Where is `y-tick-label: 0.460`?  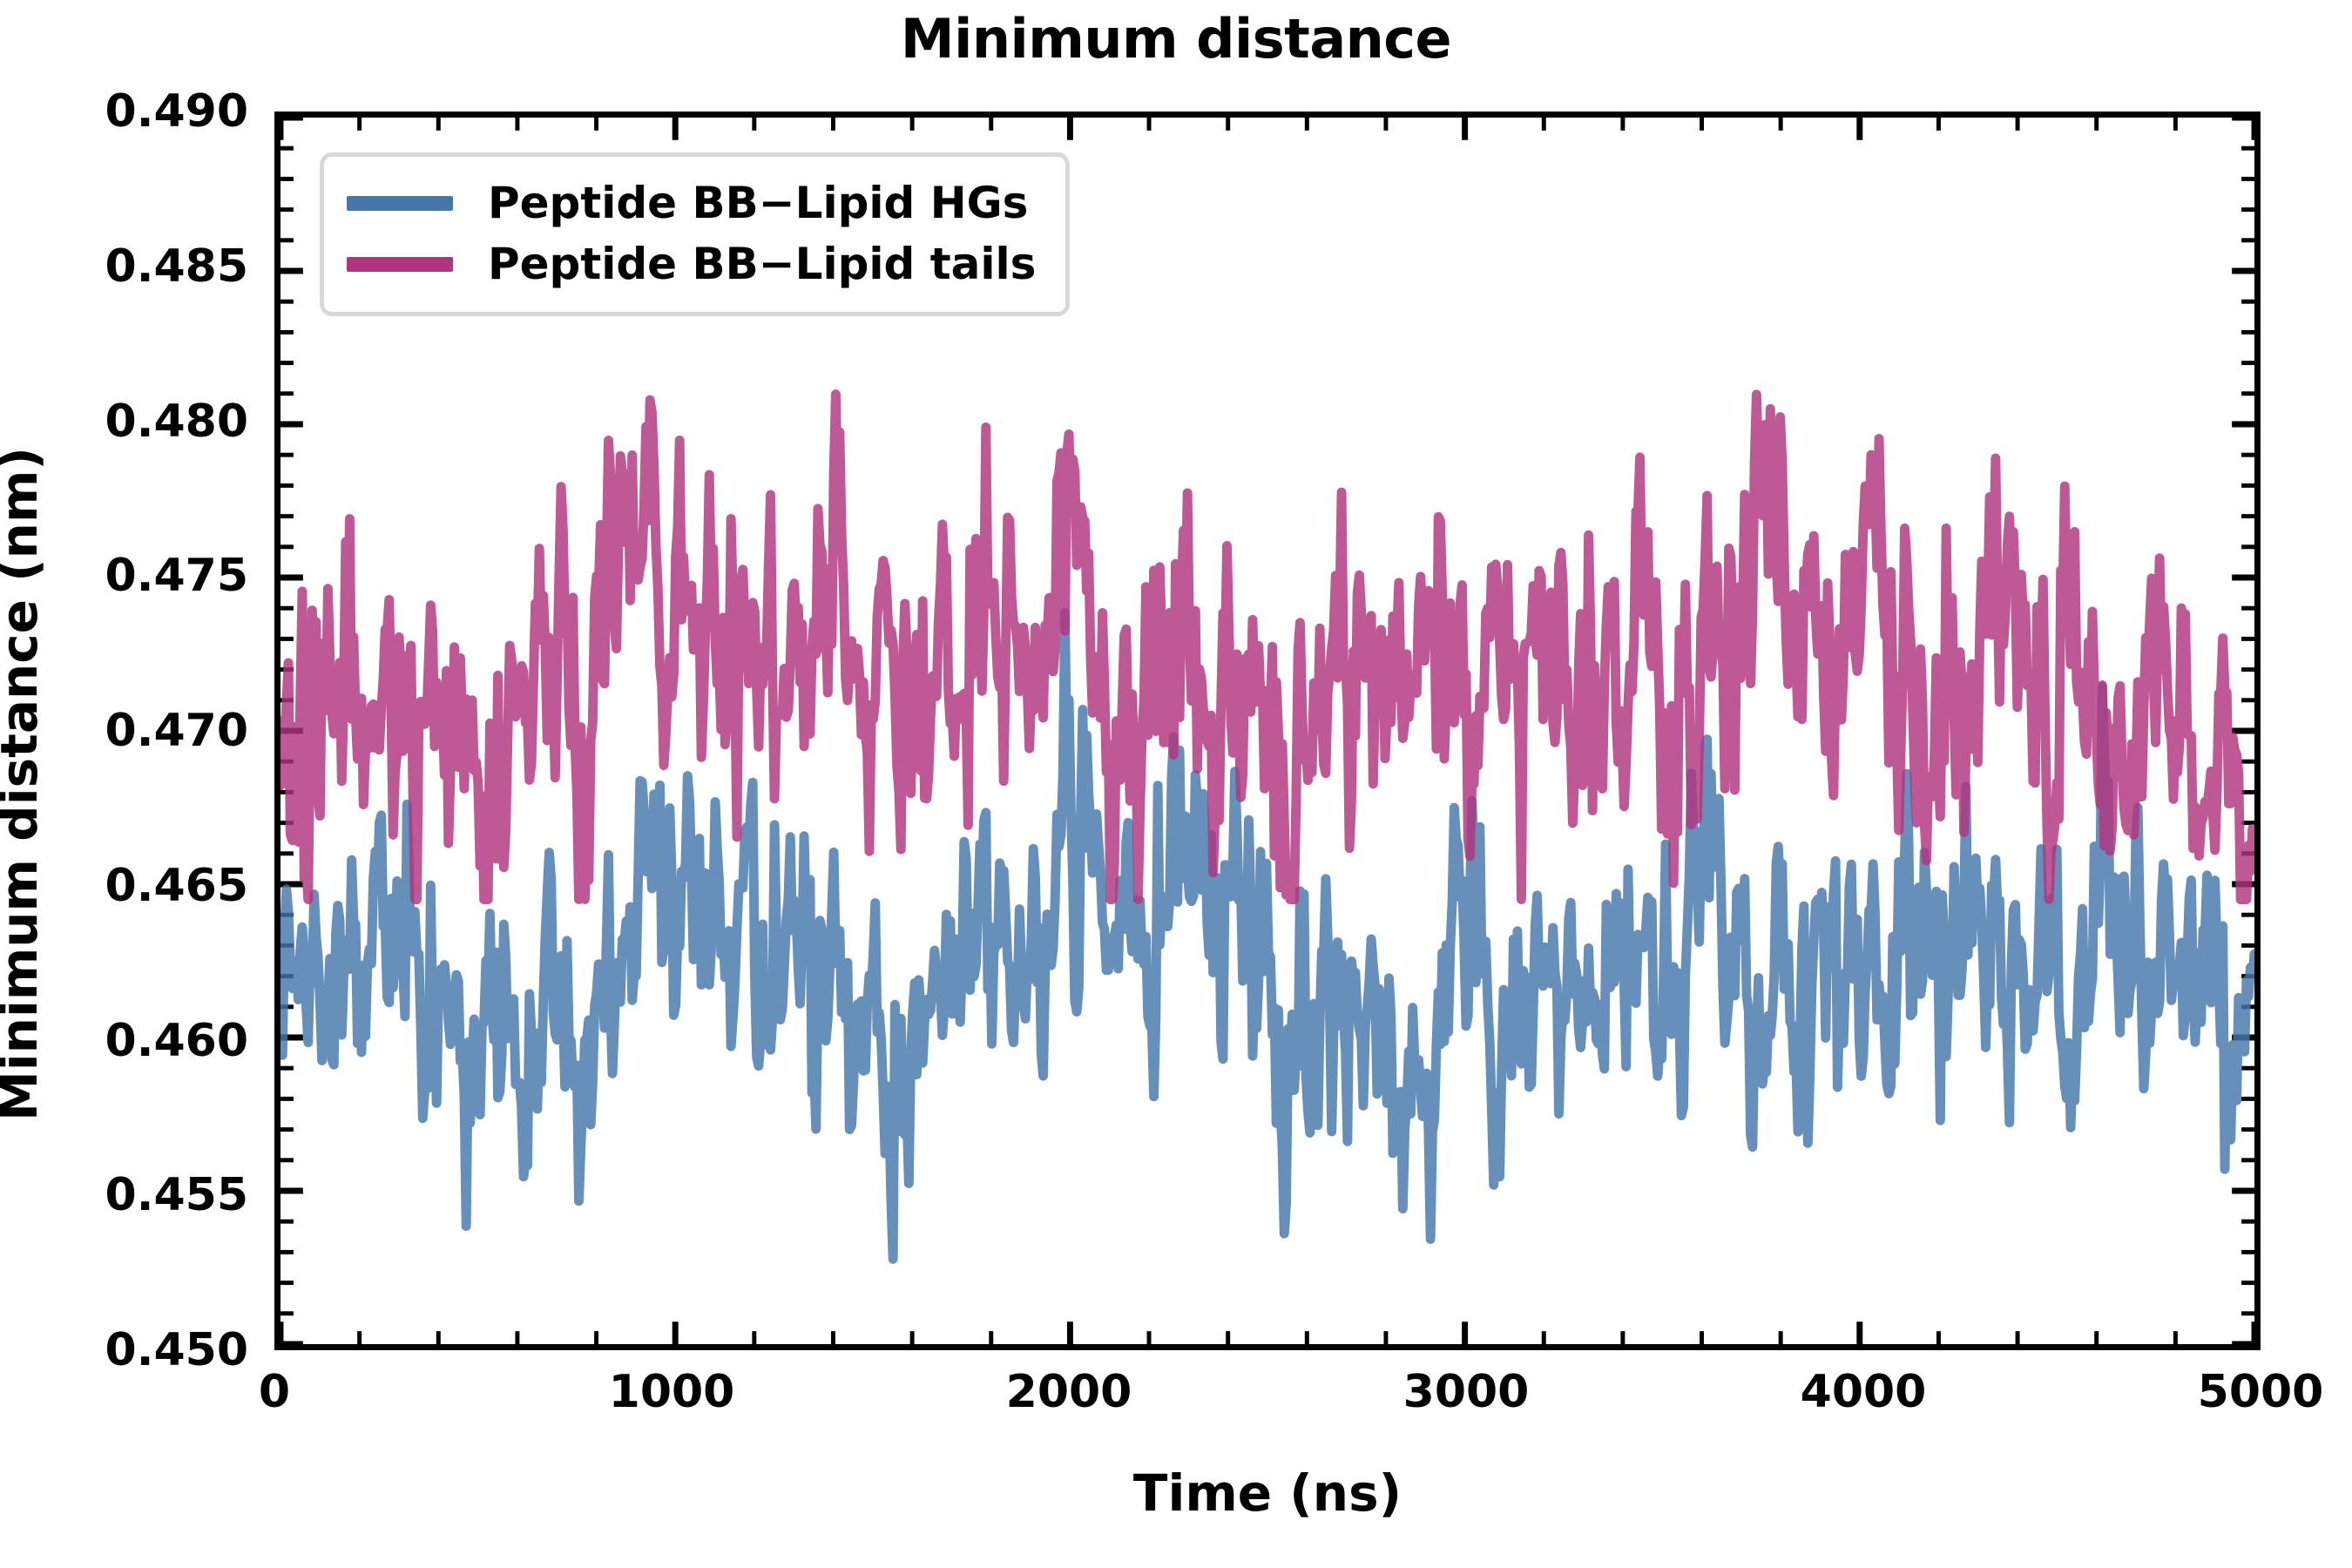 y-tick-label: 0.460 is located at coordinates (177, 1040).